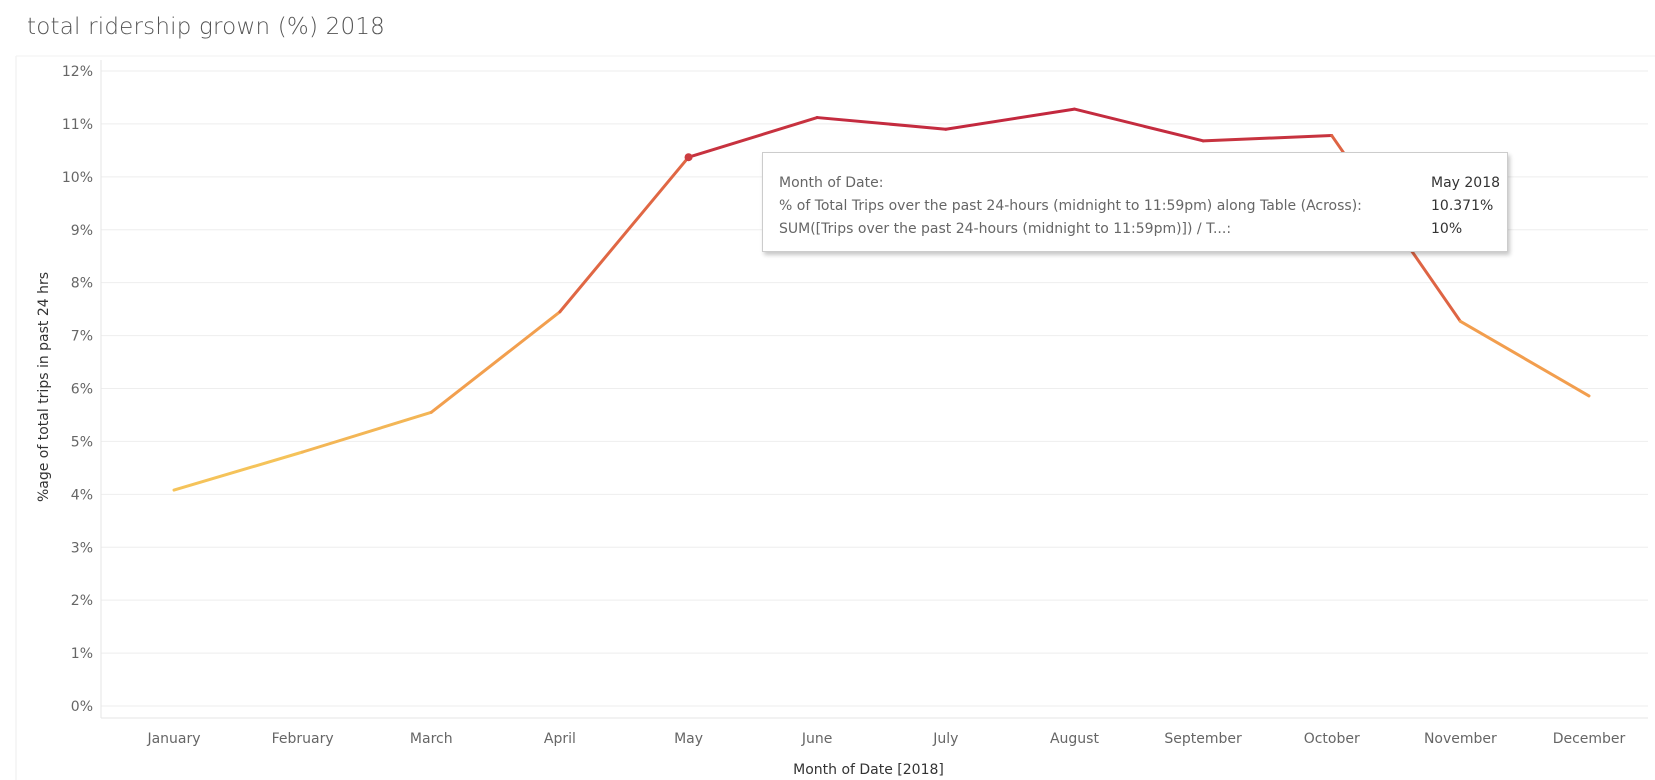 Image resolution: width=1655 pixels, height=780 pixels. I want to click on x-tick-label-september: September, so click(1203, 739).